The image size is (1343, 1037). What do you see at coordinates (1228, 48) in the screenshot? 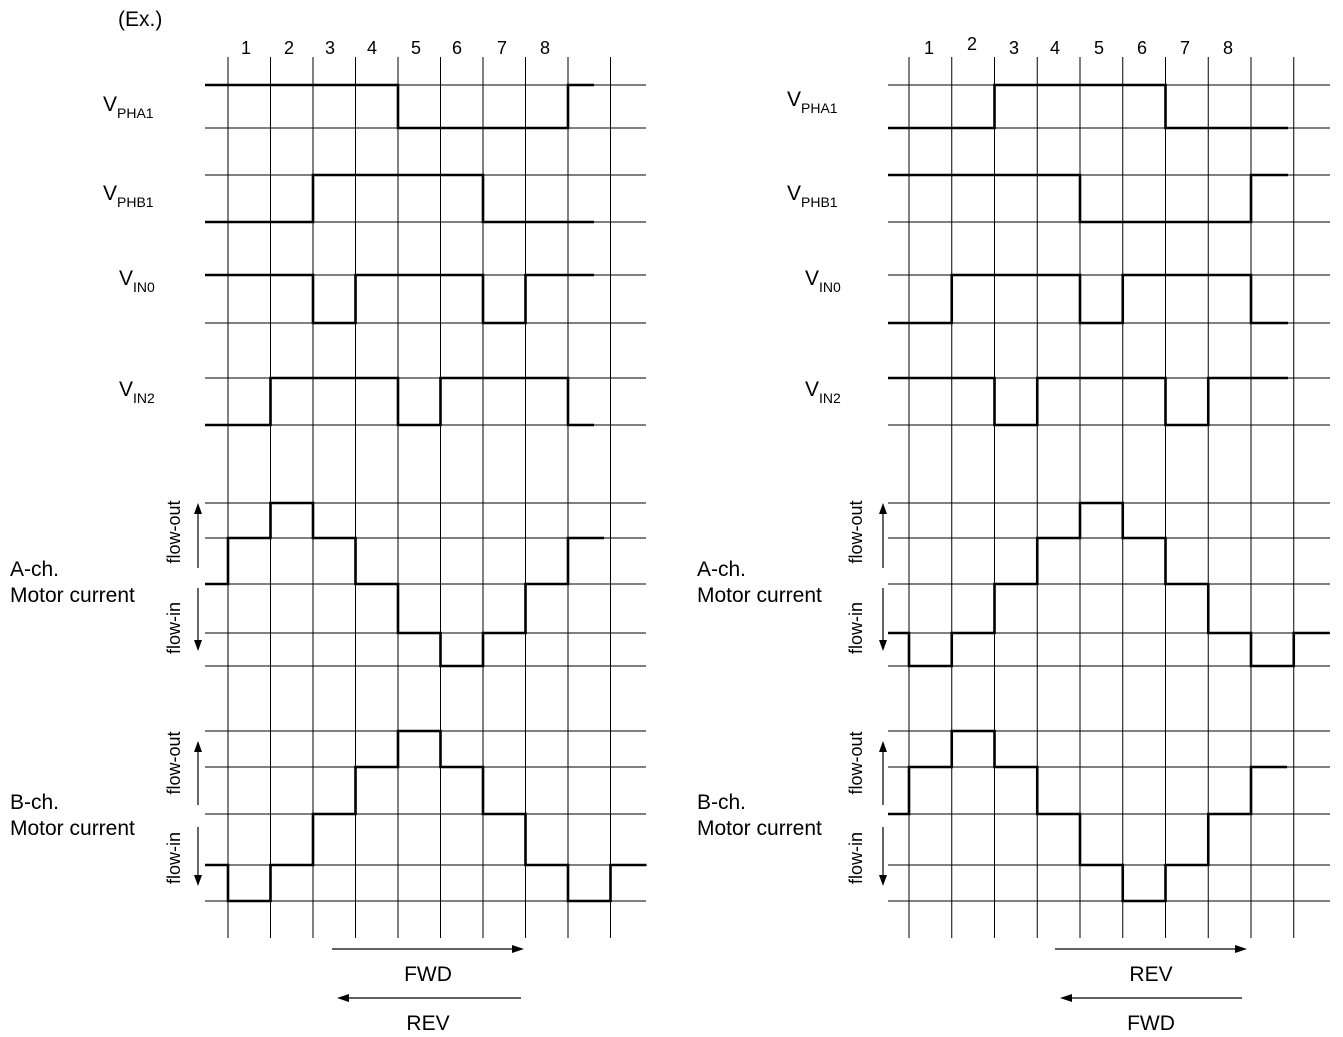
I see `right-column-number: 8` at bounding box center [1228, 48].